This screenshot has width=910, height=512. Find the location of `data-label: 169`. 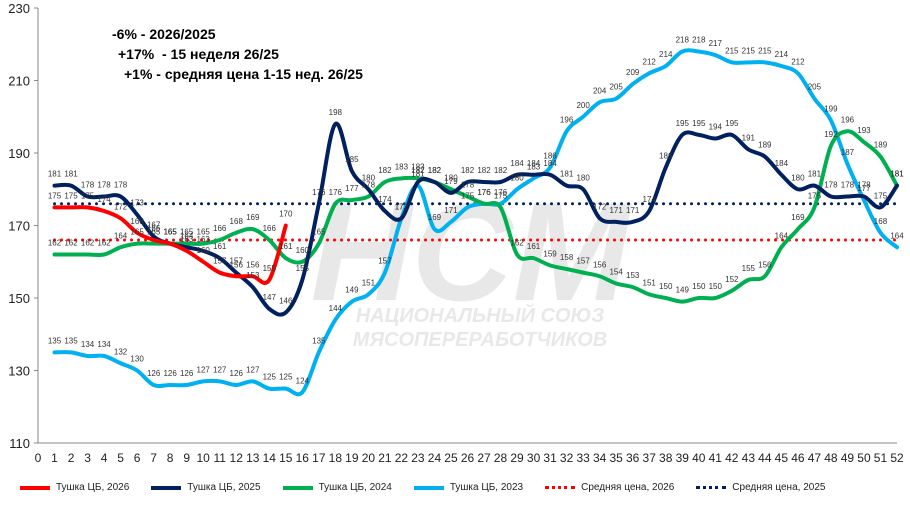

data-label: 169 is located at coordinates (253, 217).